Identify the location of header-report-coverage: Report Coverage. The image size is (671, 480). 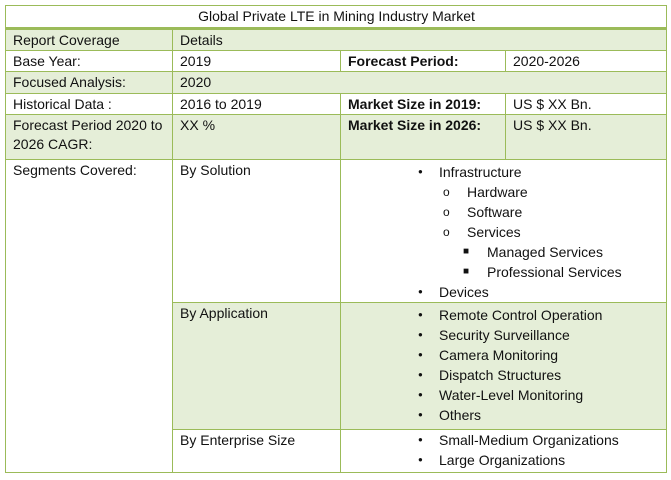
(89, 39).